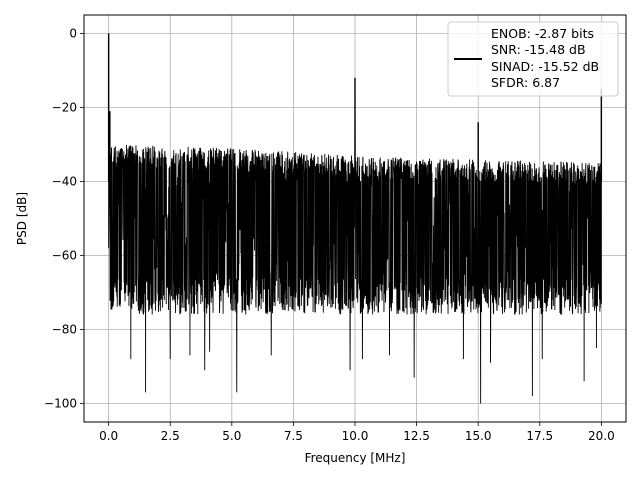 Image resolution: width=640 pixels, height=480 pixels. I want to click on legend-enob: ENOB: -2.87 bits, so click(542, 33).